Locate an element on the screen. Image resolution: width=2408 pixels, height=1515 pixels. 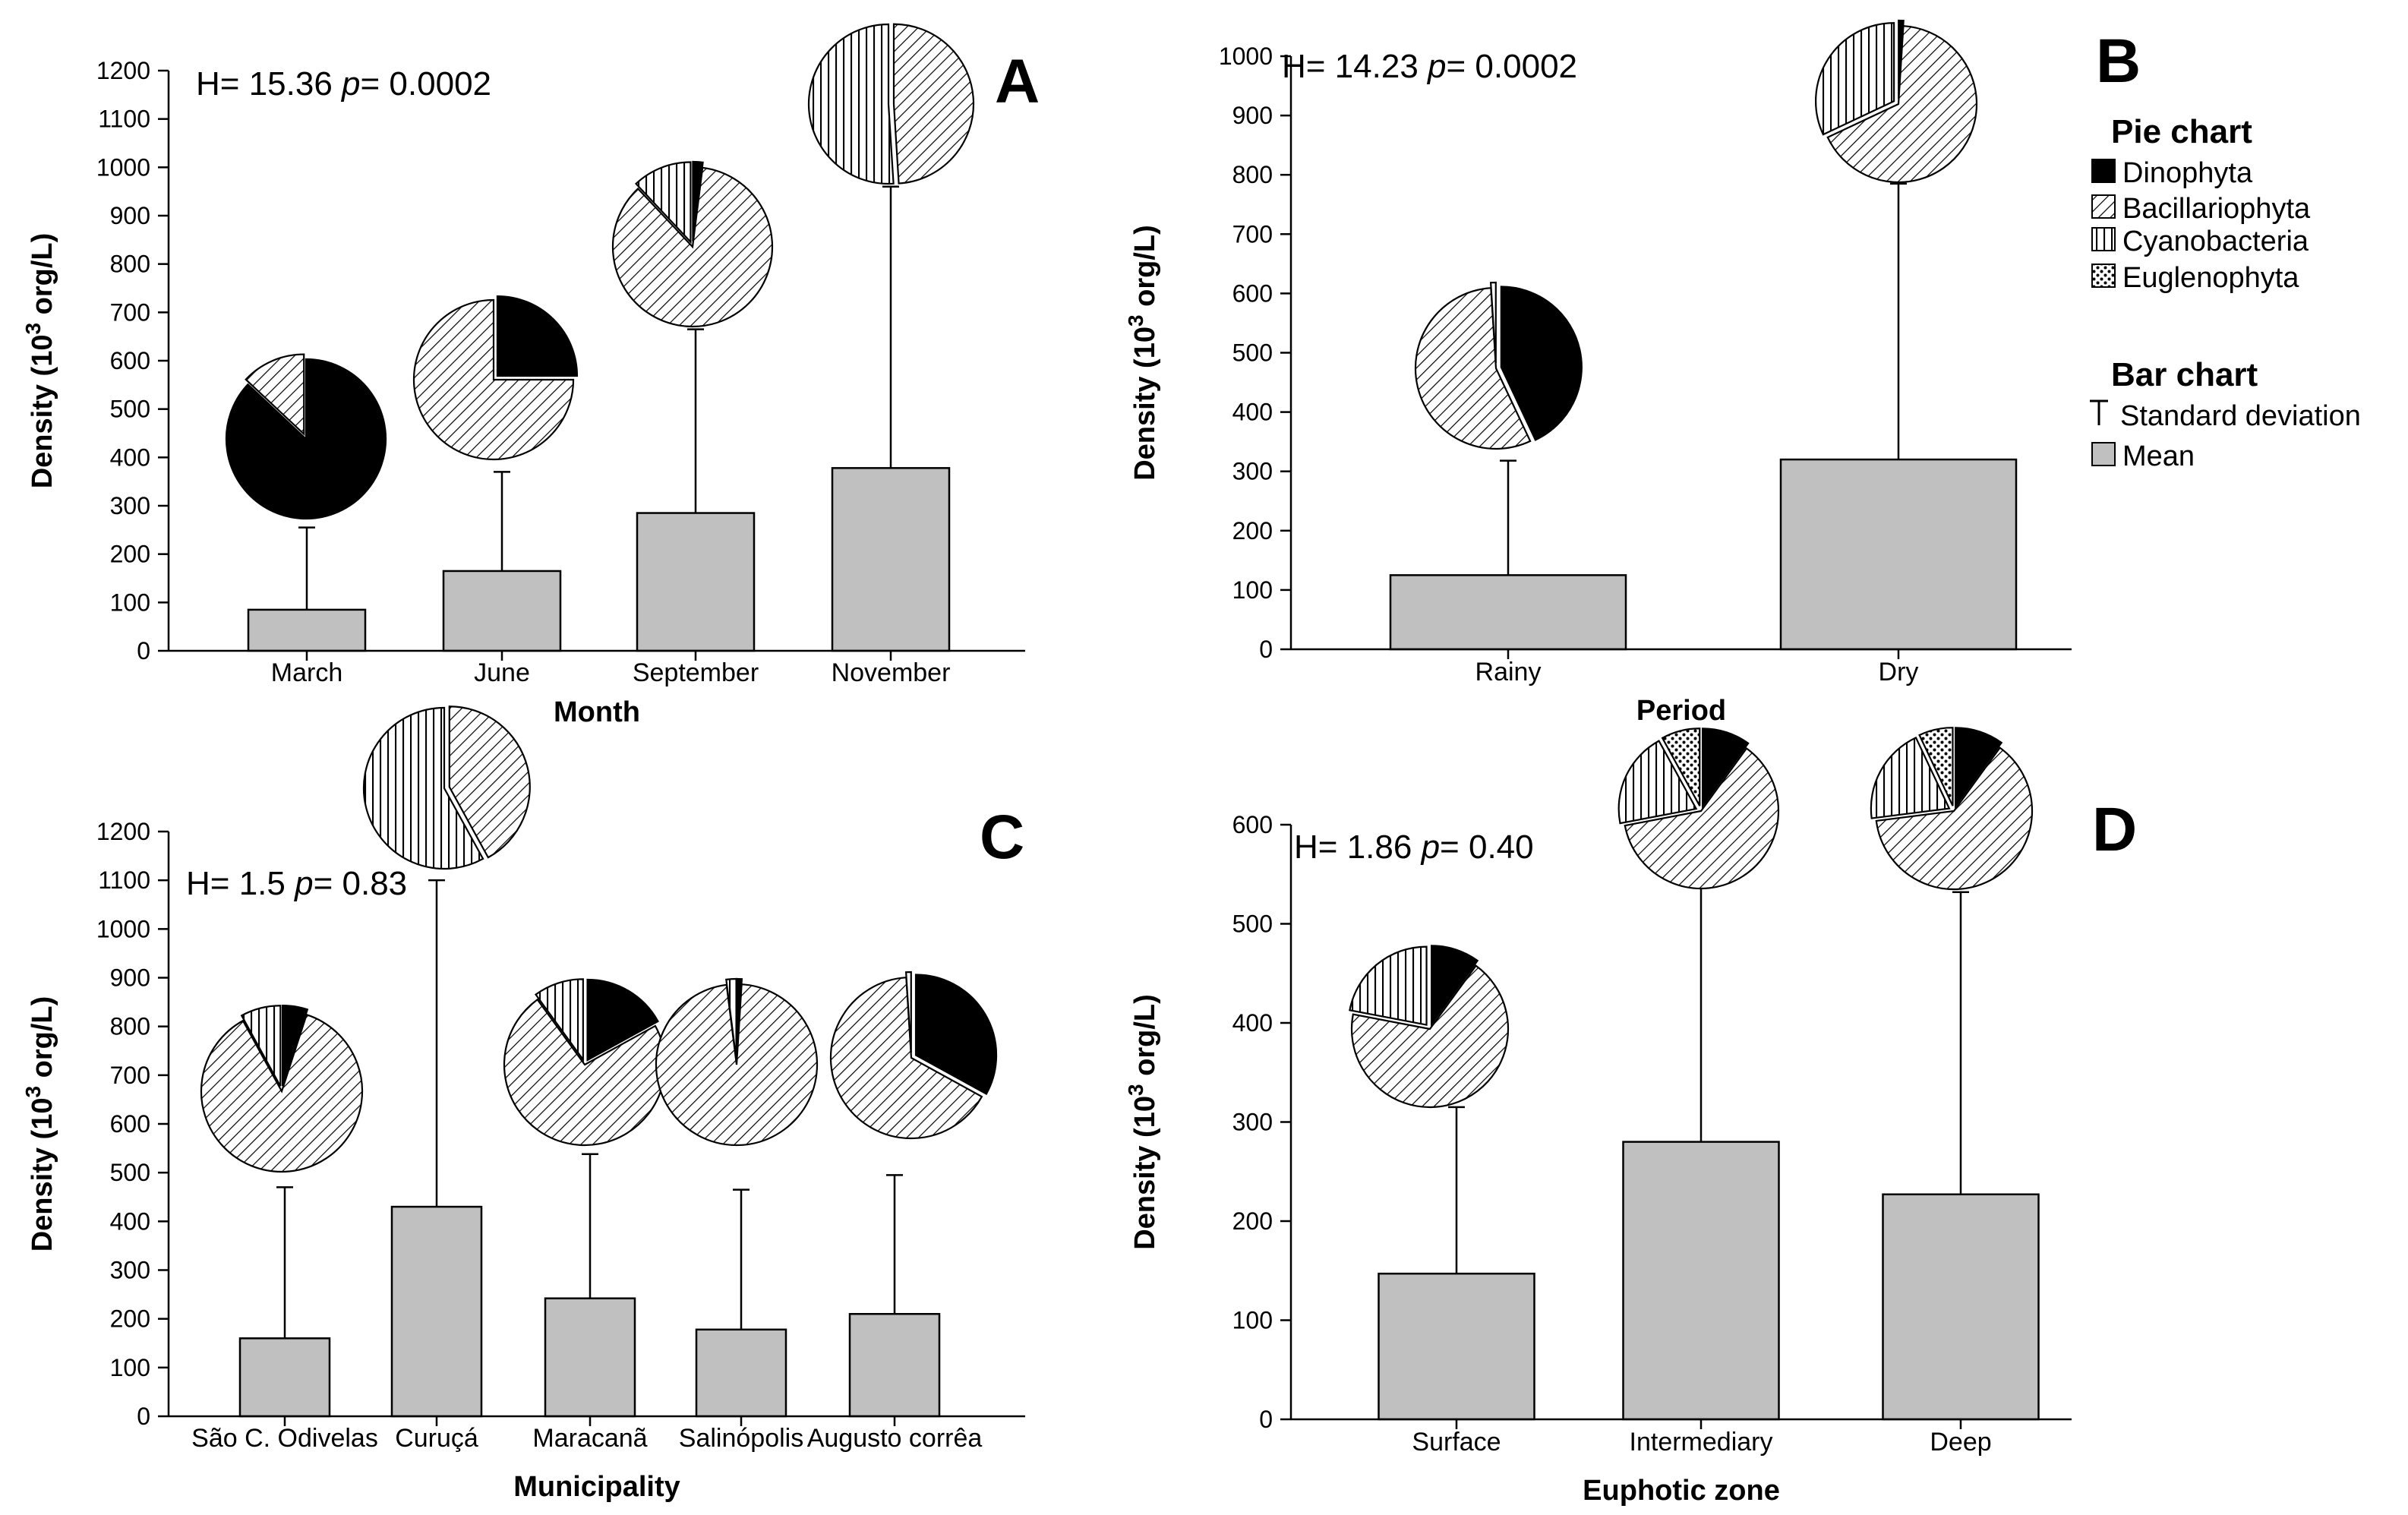
x-tick-label: Deep is located at coordinates (1960, 1443).